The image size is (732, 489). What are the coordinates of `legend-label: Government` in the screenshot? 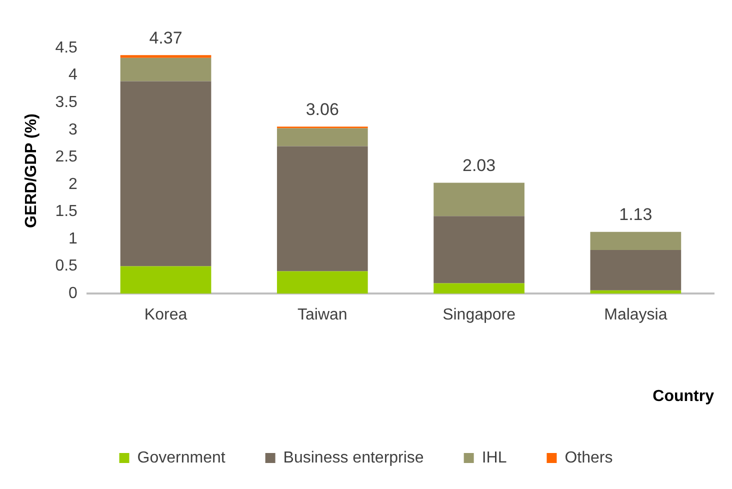 It's located at (181, 457).